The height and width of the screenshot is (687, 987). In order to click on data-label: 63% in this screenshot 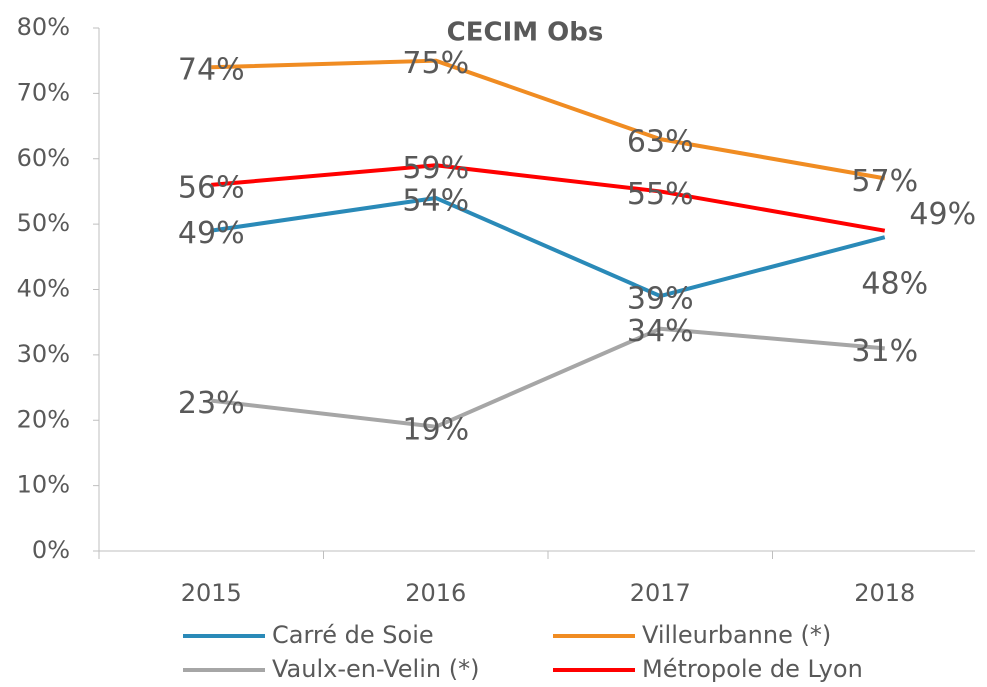, I will do `click(660, 142)`.